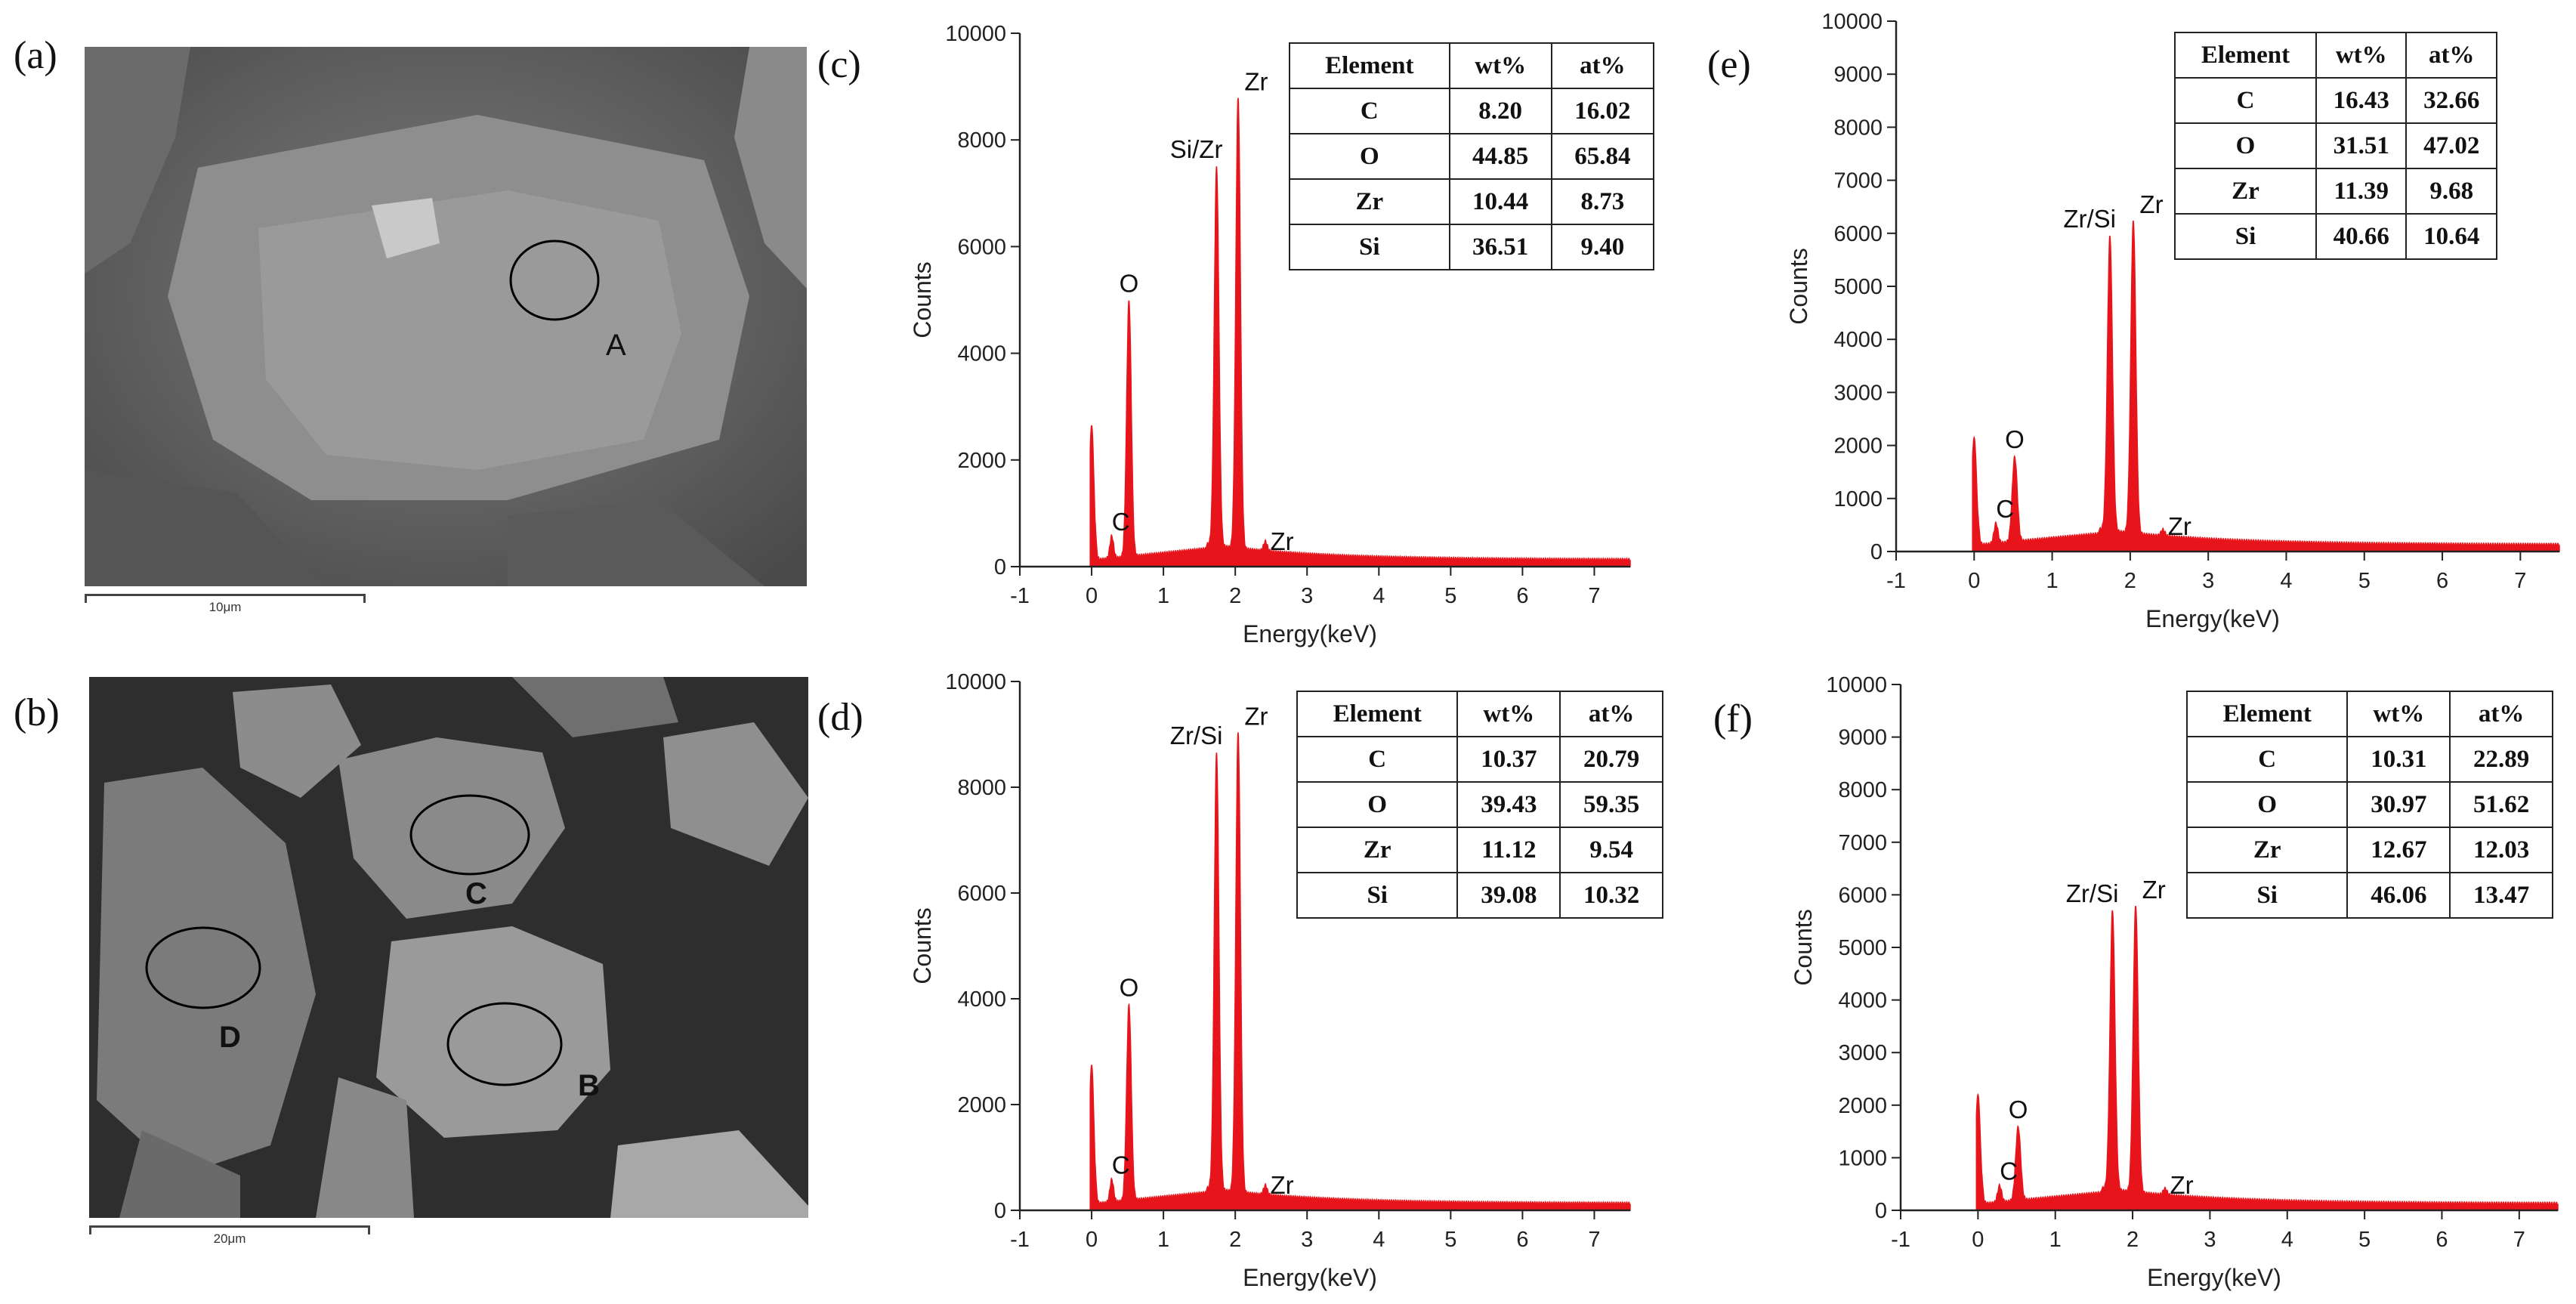 This screenshot has height=1304, width=2576. I want to click on table-cell: Si, so click(2245, 236).